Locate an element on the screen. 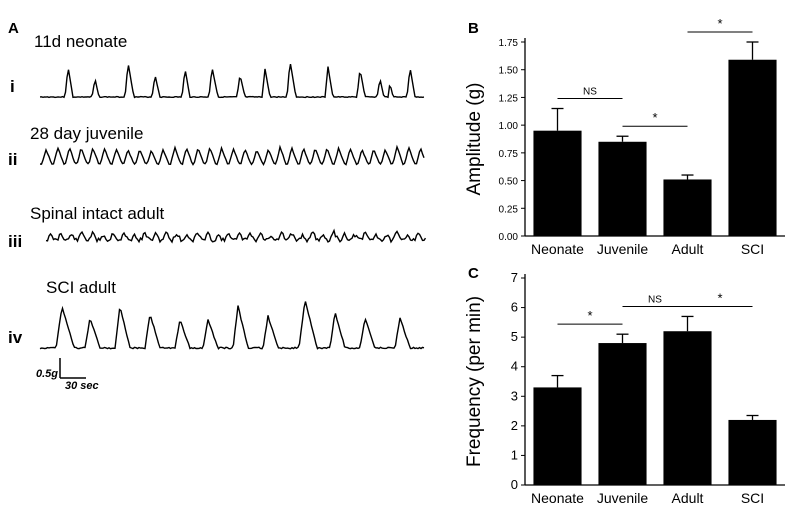 The width and height of the screenshot is (800, 517). y-tick-label: 0.75 is located at coordinates (509, 154).